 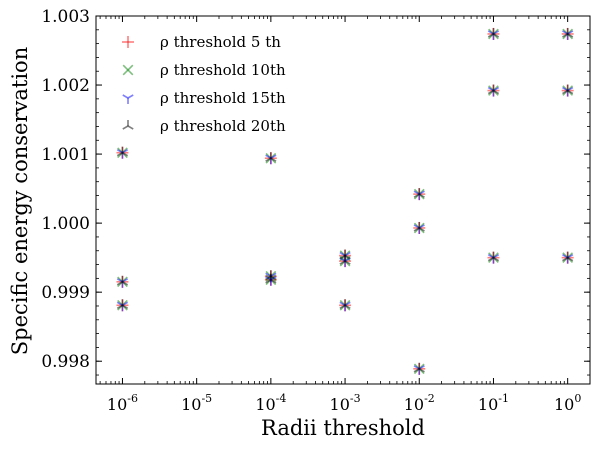 I want to click on x-tick-label: 10⁻⁴, so click(x=270, y=403).